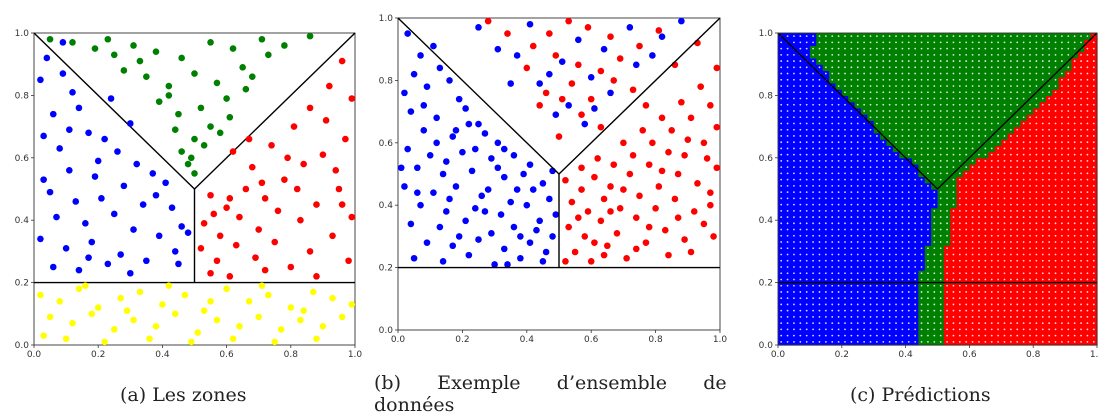 The height and width of the screenshot is (420, 1099). I want to click on series-green, so click(180, 104).